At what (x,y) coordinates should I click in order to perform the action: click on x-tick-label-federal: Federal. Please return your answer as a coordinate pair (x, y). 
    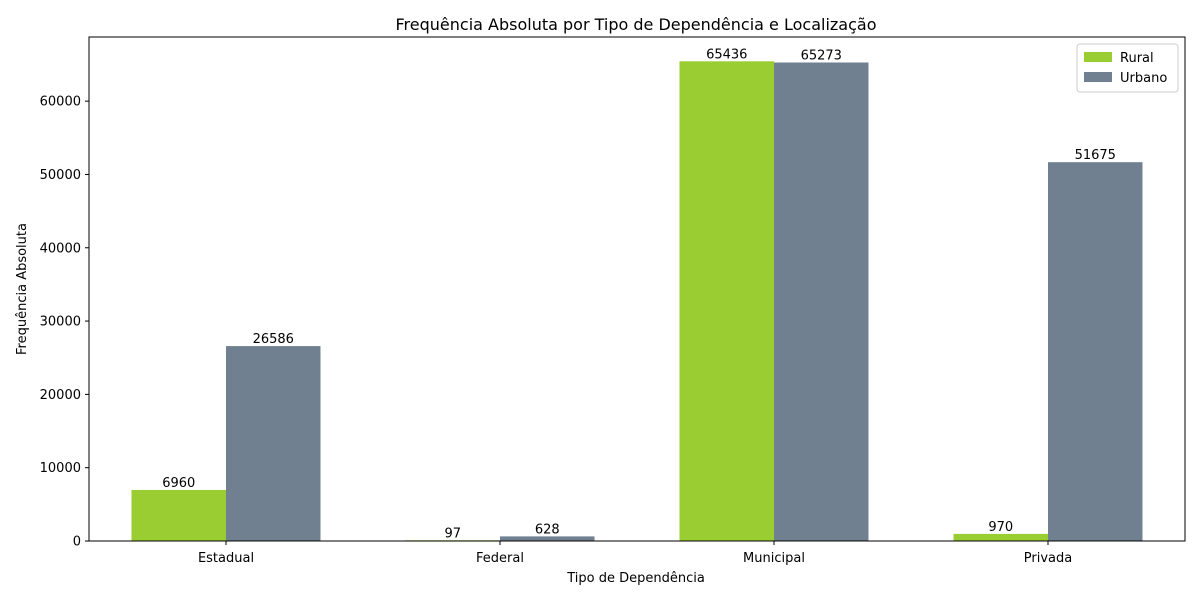
    Looking at the image, I should click on (500, 558).